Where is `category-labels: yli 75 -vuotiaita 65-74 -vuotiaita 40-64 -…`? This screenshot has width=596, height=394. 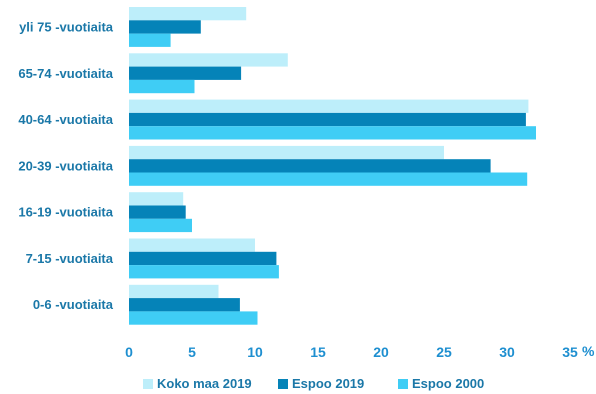 category-labels: yli 75 -vuotiaita 65-74 -vuotiaita 40-64 -… is located at coordinates (65, 166).